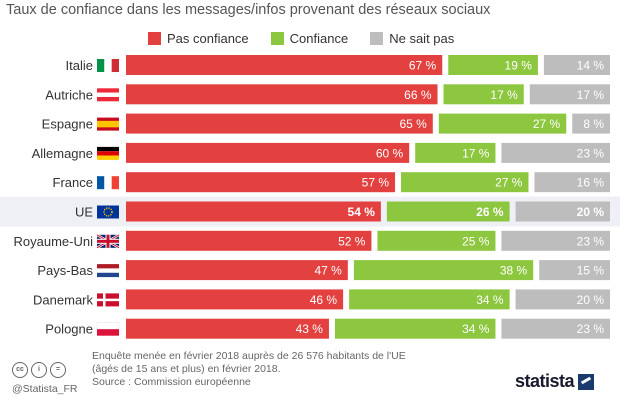  I want to click on category-label: Allemagne, so click(62, 153).